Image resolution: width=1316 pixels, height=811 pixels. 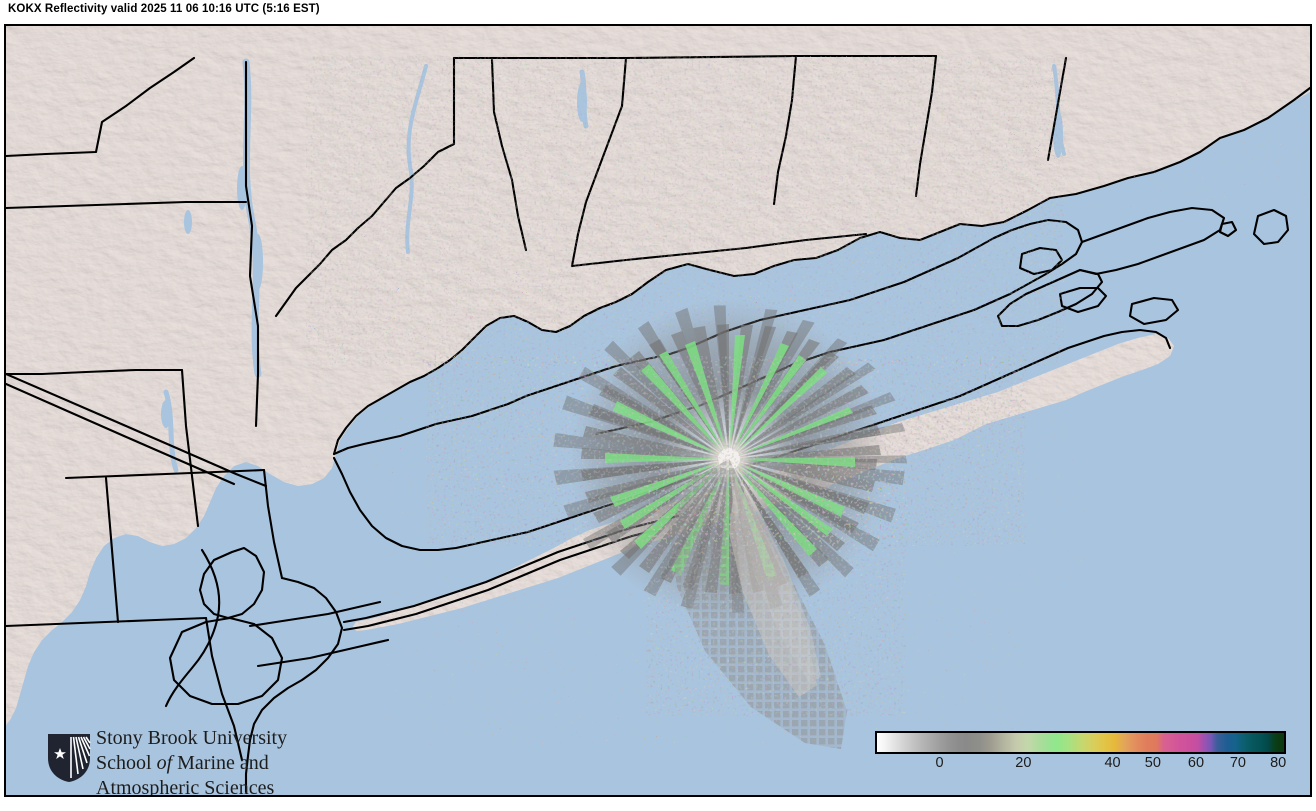 I want to click on colorbar-tick-50: 50, so click(x=1152, y=763).